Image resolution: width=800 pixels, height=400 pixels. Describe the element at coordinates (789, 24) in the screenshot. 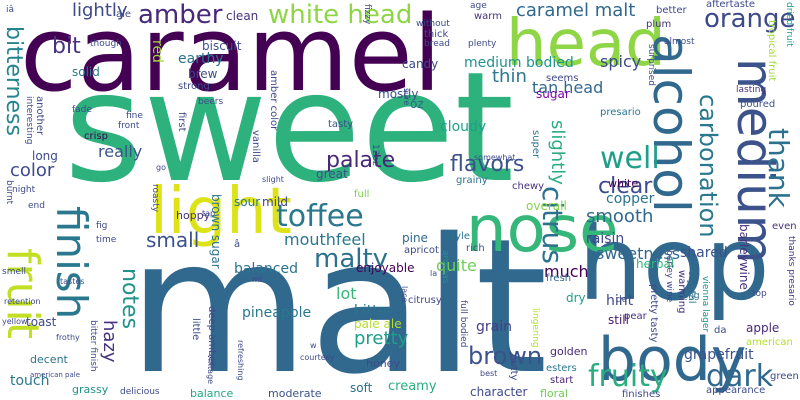

I see `word-dried-fruit: dried fruit` at that location.